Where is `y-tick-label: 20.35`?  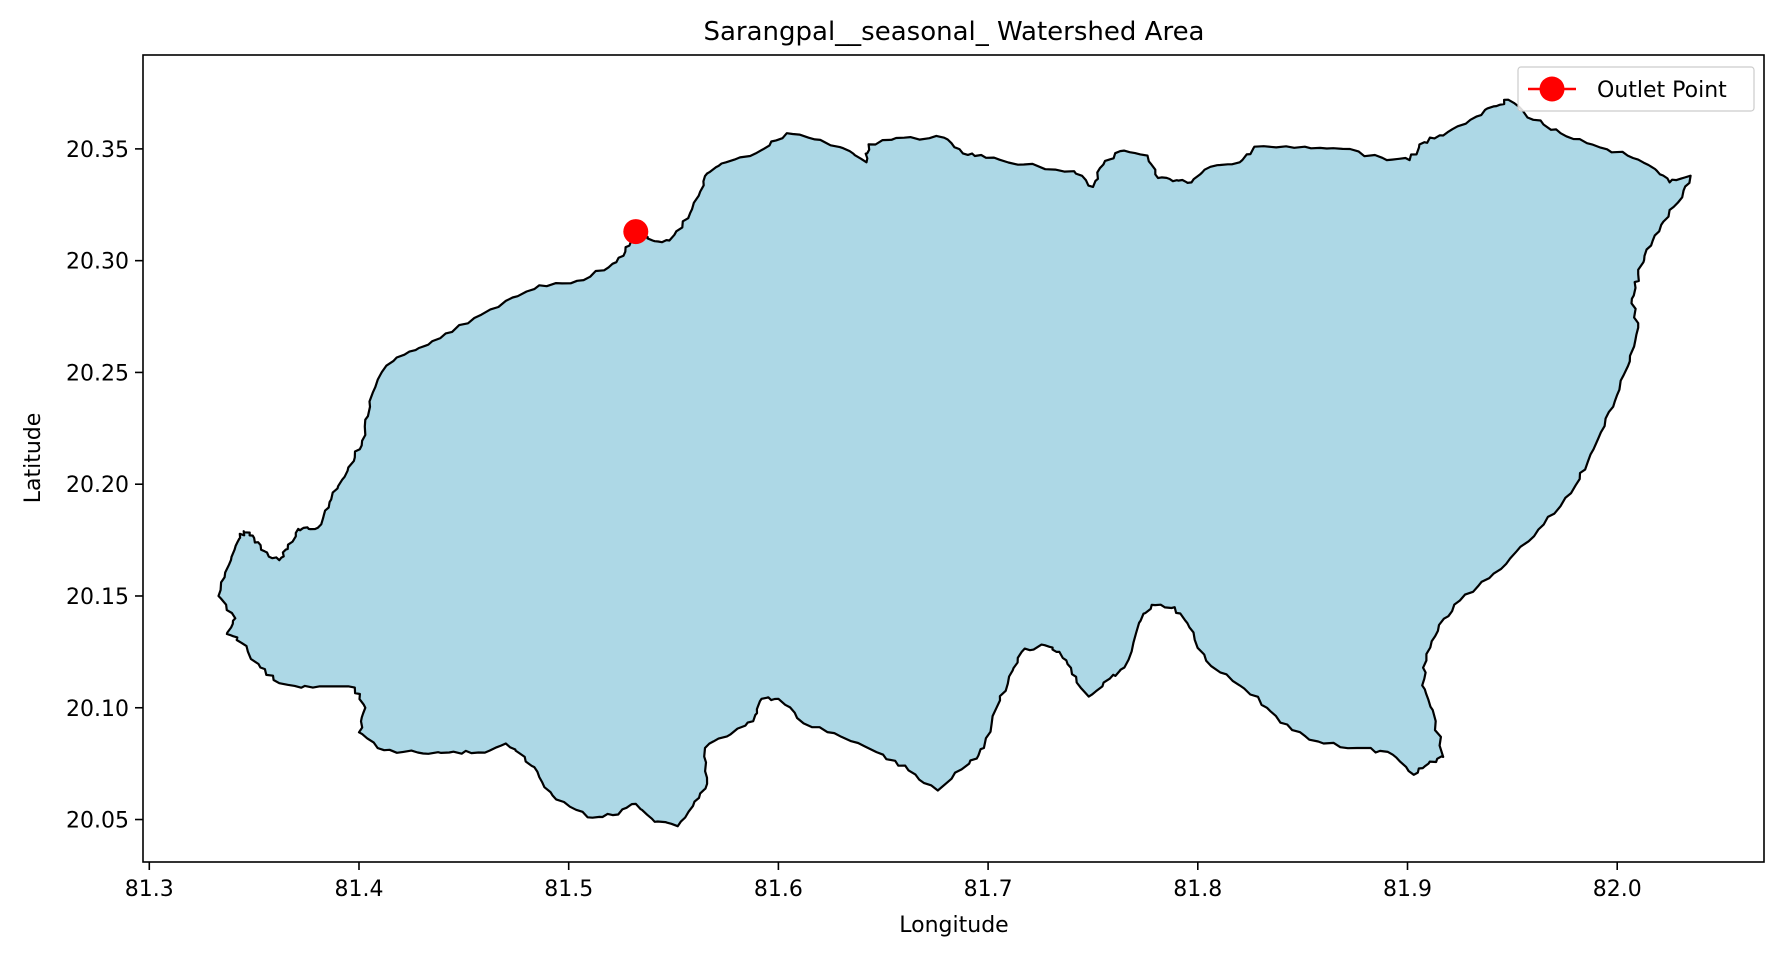
y-tick-label: 20.35 is located at coordinates (97, 150).